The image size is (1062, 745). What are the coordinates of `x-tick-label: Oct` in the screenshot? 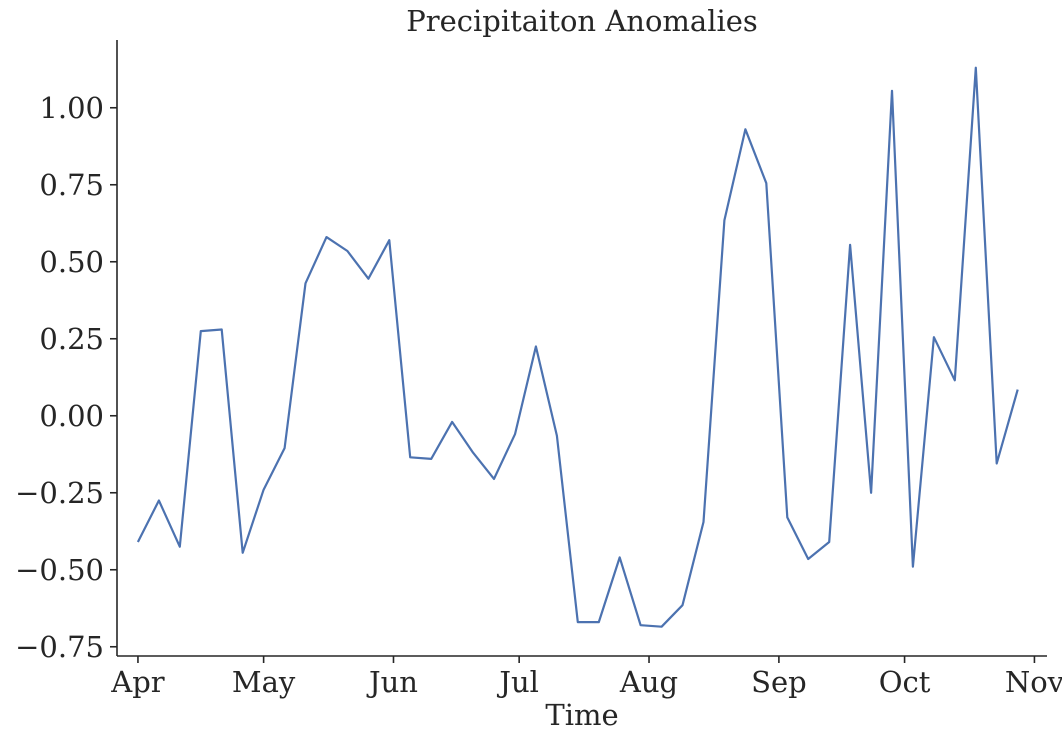 It's located at (905, 682).